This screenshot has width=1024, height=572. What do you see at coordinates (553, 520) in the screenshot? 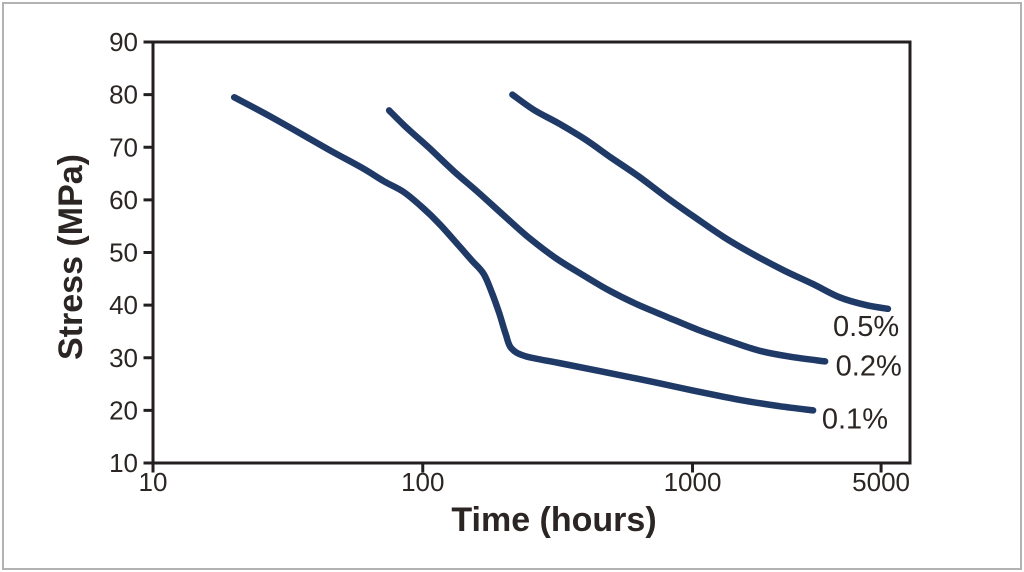
I see `x-axis-title: Time (hours)` at bounding box center [553, 520].